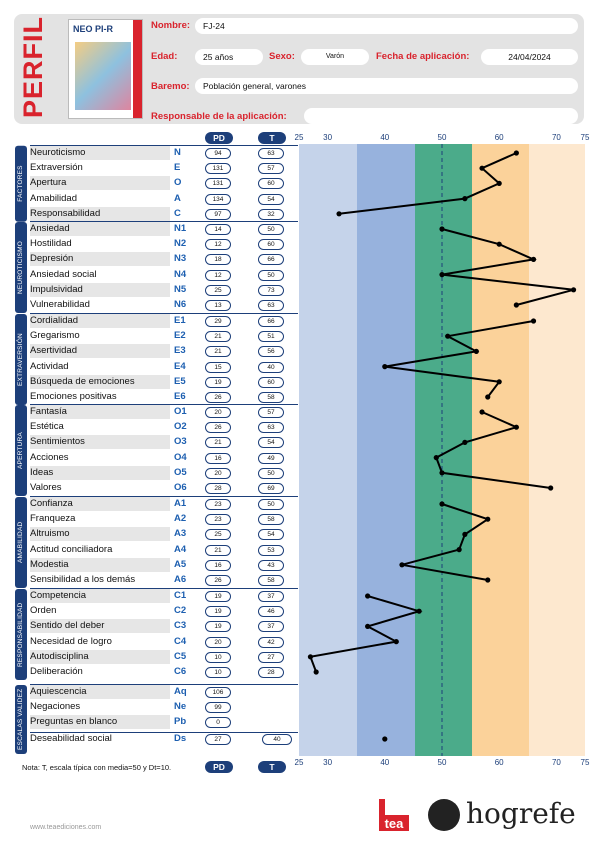  I want to click on facet-label: Depresión, so click(100, 259).